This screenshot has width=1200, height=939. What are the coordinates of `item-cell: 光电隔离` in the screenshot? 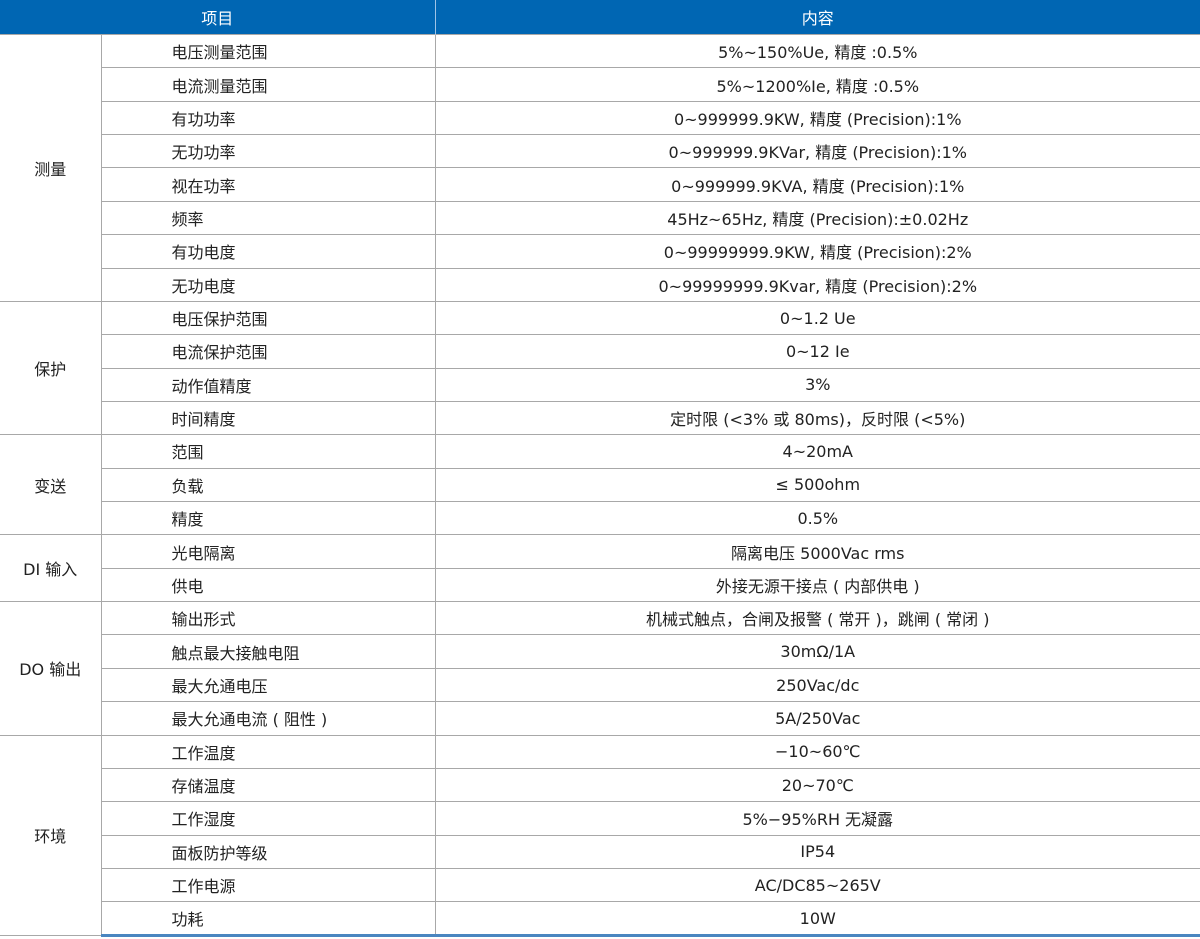 It's located at (268, 551).